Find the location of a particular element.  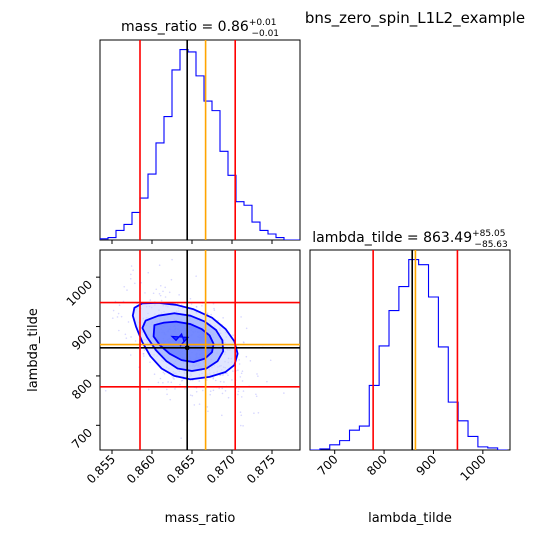

mass-ratio-histogram-step is located at coordinates (200, 144).